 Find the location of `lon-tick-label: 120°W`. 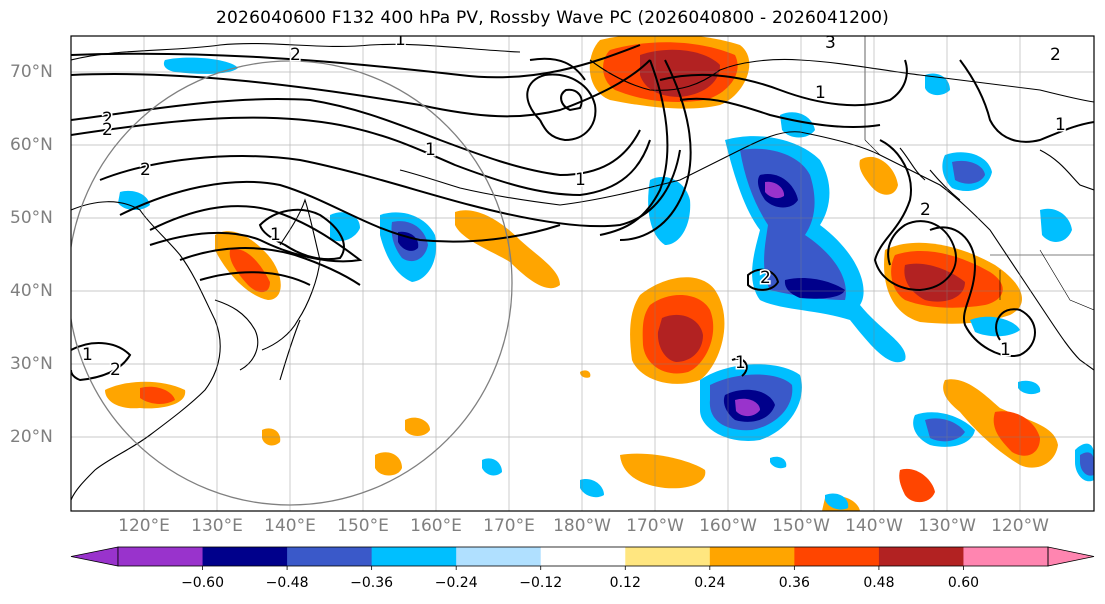

lon-tick-label: 120°W is located at coordinates (1020, 526).